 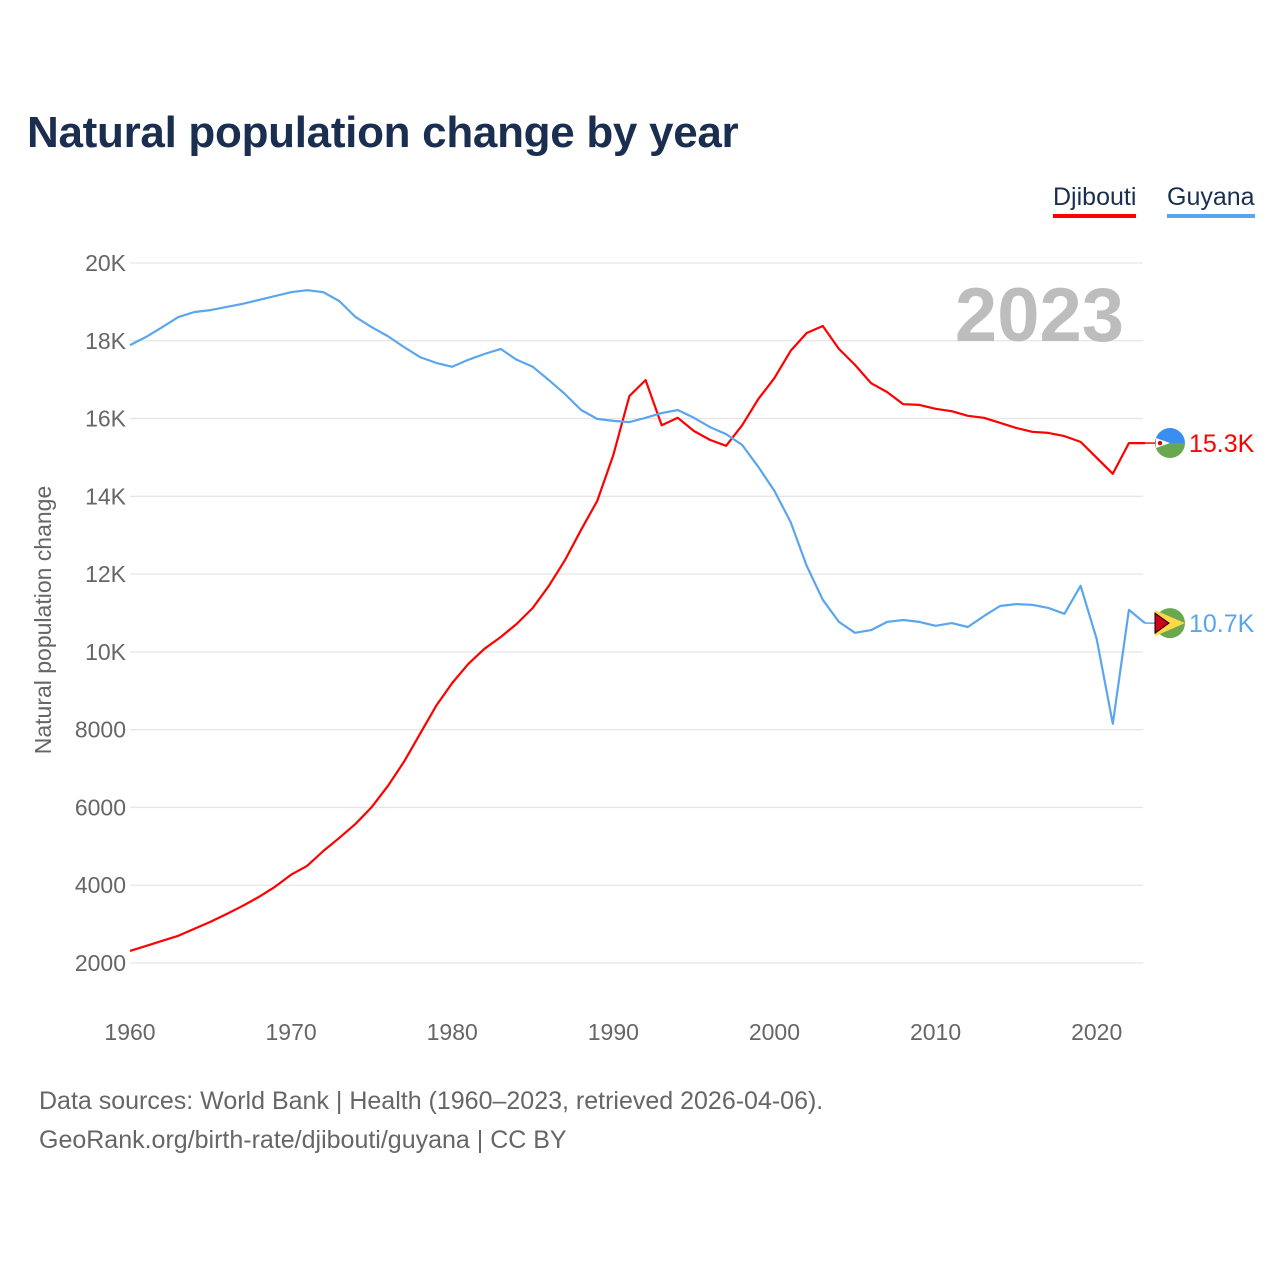 I want to click on legend-item-guyana: Guyana, so click(x=1211, y=200).